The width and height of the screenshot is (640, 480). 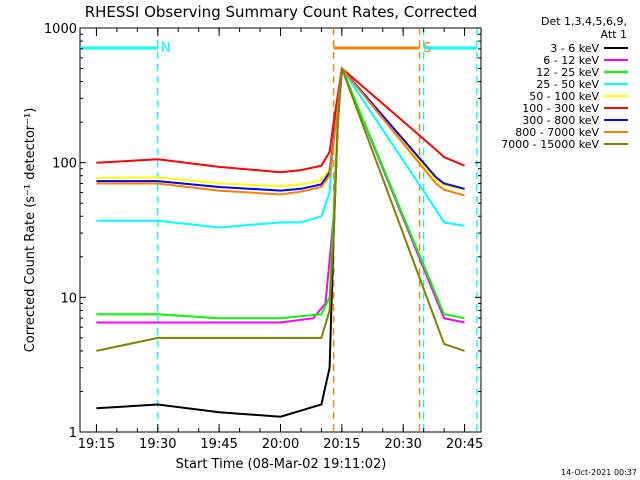 I want to click on y-tick-label: 10, so click(x=68, y=298).